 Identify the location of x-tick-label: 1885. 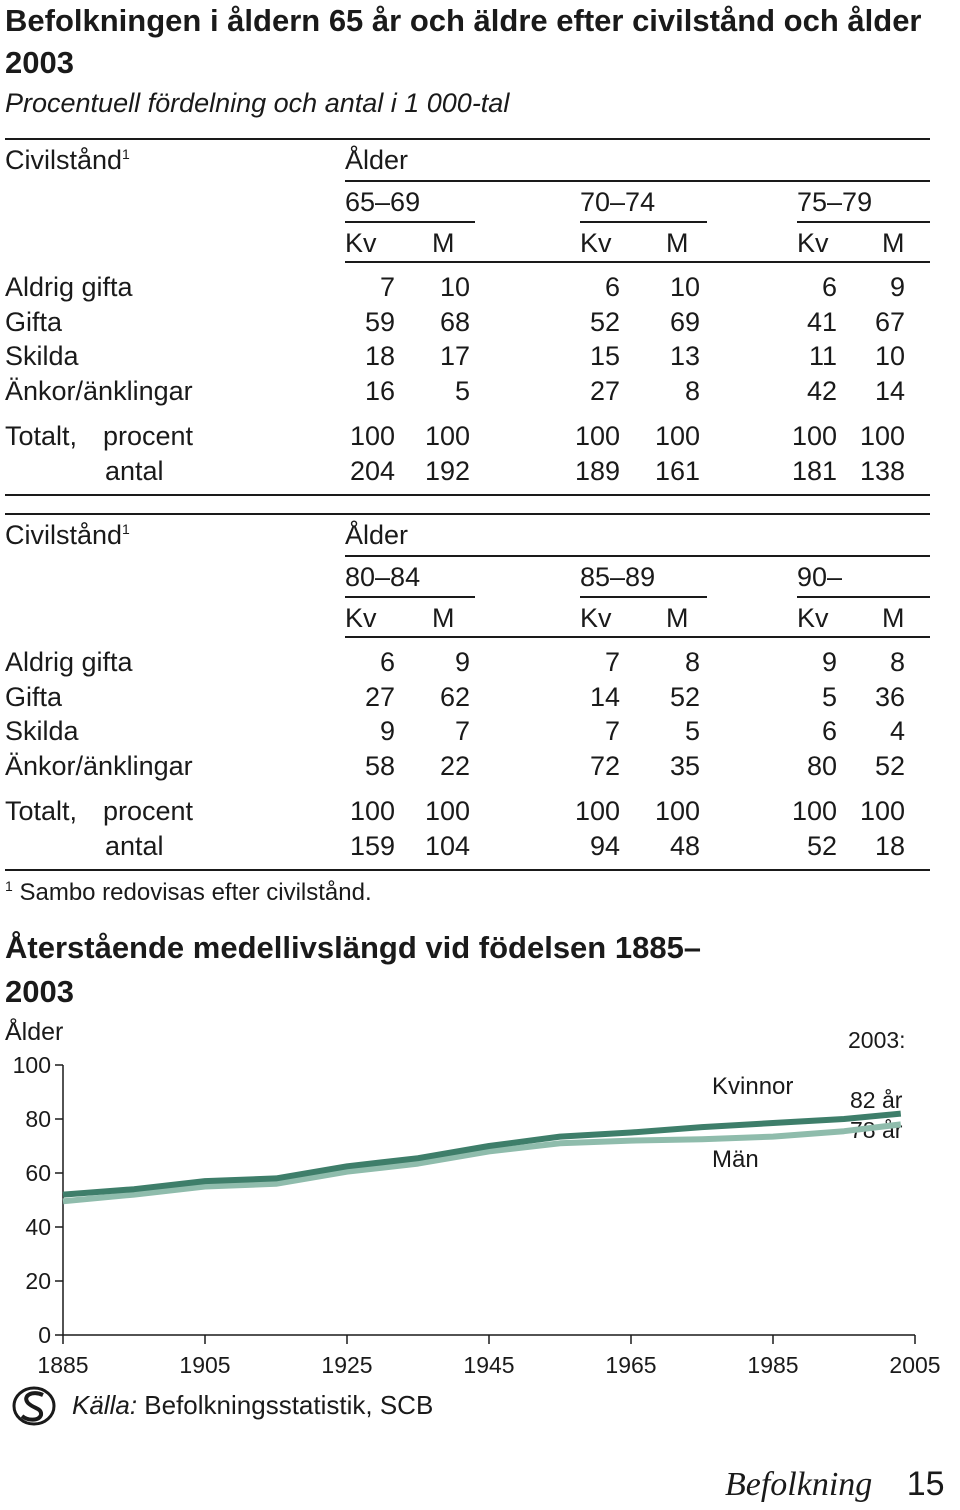
(62, 1365).